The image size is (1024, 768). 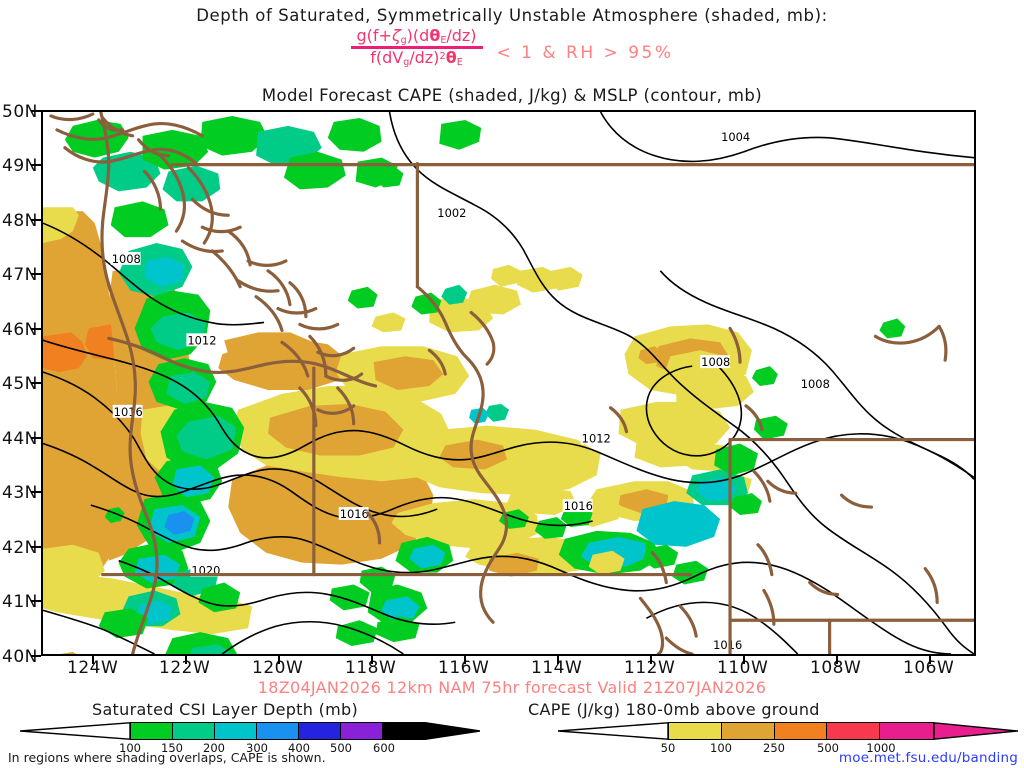 I want to click on cape-colorbar: 50 100 250 500 1000, so click(x=788, y=738).